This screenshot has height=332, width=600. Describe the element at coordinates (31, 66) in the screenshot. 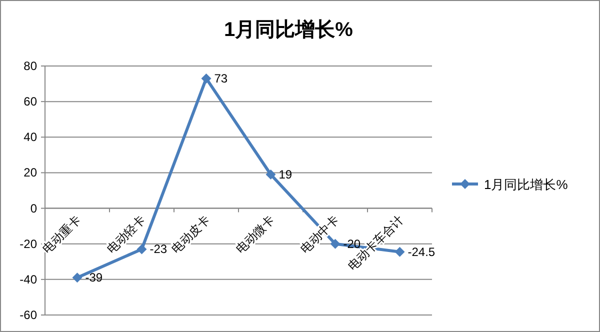

I see `y-tick-label: 80` at that location.